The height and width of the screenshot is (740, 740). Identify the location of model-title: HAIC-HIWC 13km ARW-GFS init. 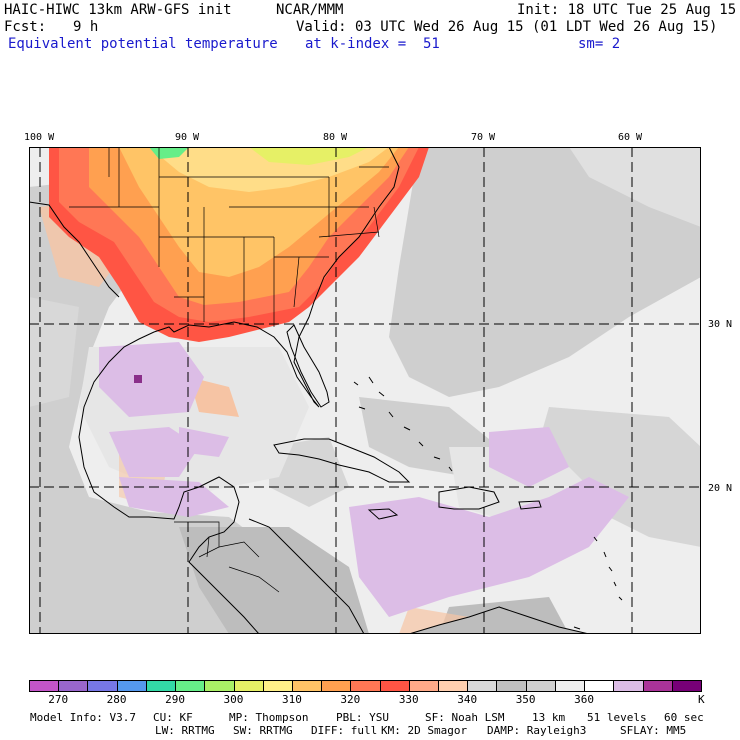
(118, 10).